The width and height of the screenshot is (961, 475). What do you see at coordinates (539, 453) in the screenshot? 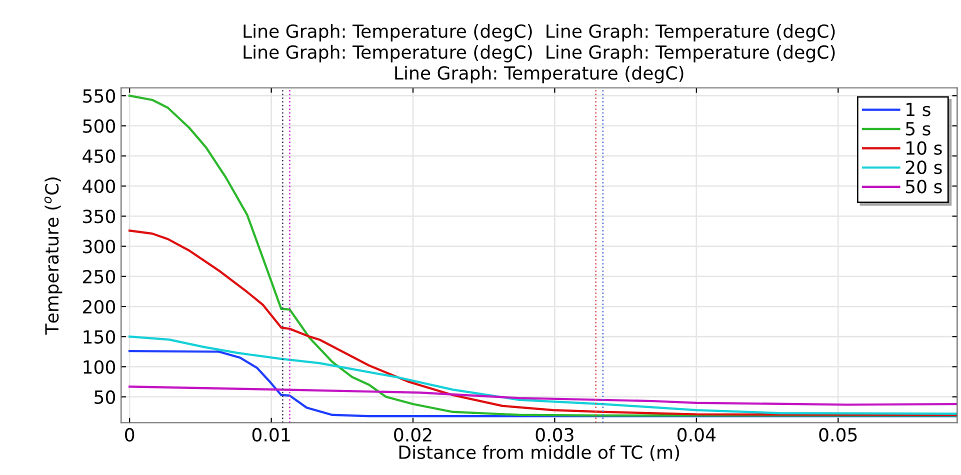
I see `x-axis-title: Distance from middle of TC (m)` at bounding box center [539, 453].